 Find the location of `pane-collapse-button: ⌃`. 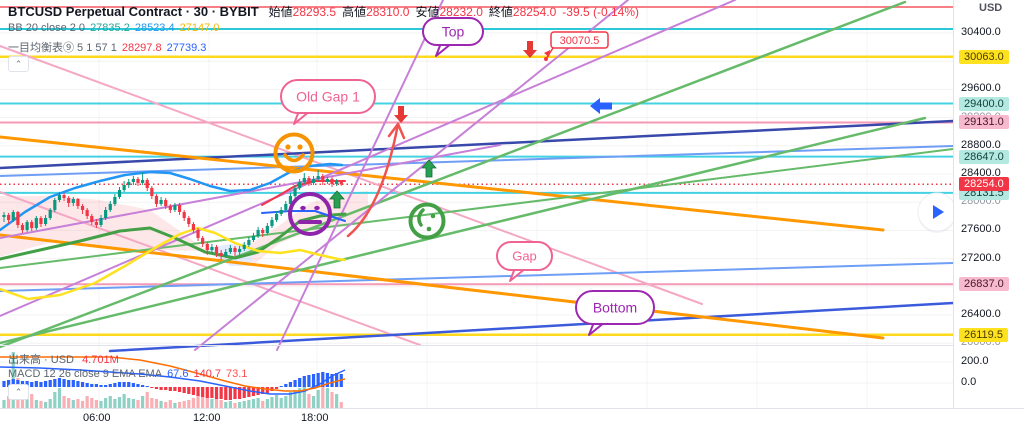

pane-collapse-button: ⌃ is located at coordinates (18, 64).